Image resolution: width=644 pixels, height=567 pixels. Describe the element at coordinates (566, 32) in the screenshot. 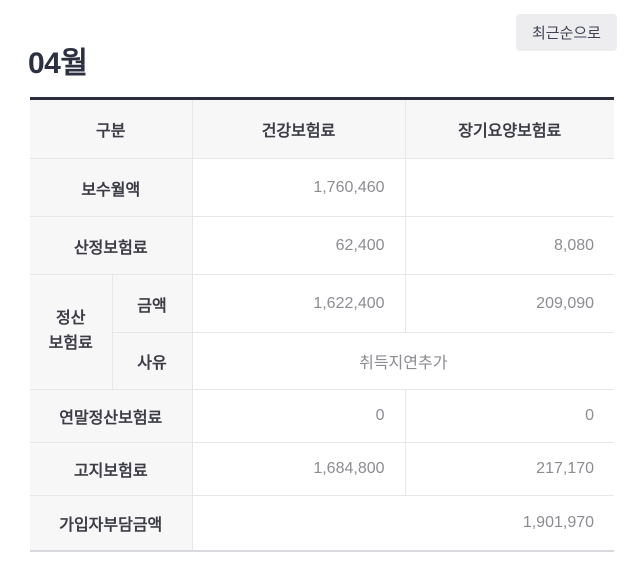

I see `sort-recent-button: 최근순으로` at that location.